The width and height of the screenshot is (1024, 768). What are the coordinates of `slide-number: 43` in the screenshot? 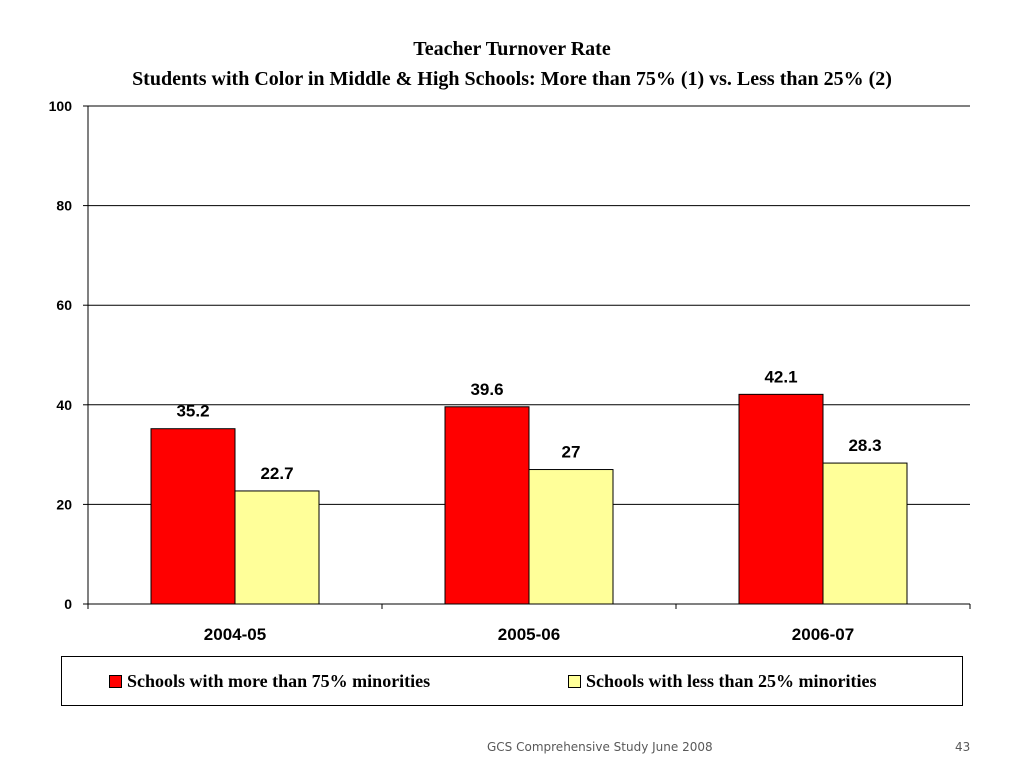 It's located at (963, 747).